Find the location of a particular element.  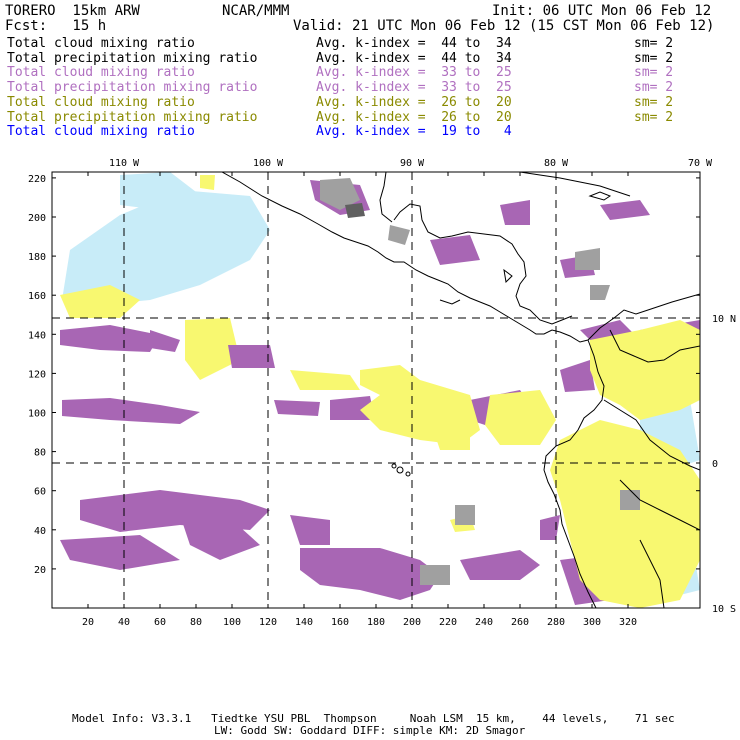

x-tick-label: 180 is located at coordinates (376, 622).